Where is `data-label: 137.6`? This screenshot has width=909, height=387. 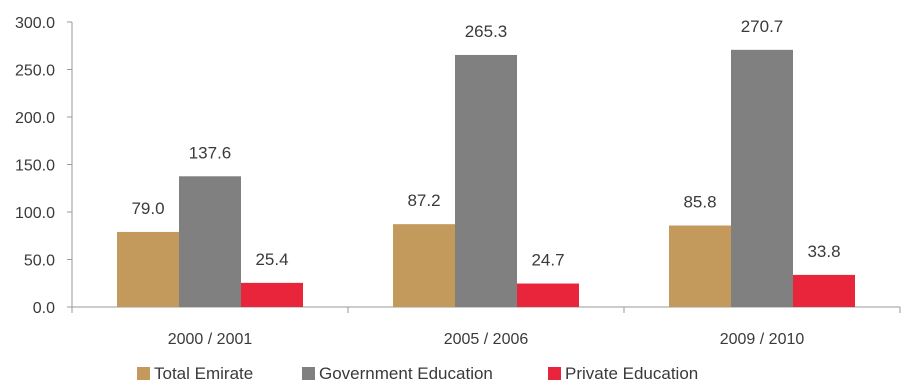 data-label: 137.6 is located at coordinates (210, 152).